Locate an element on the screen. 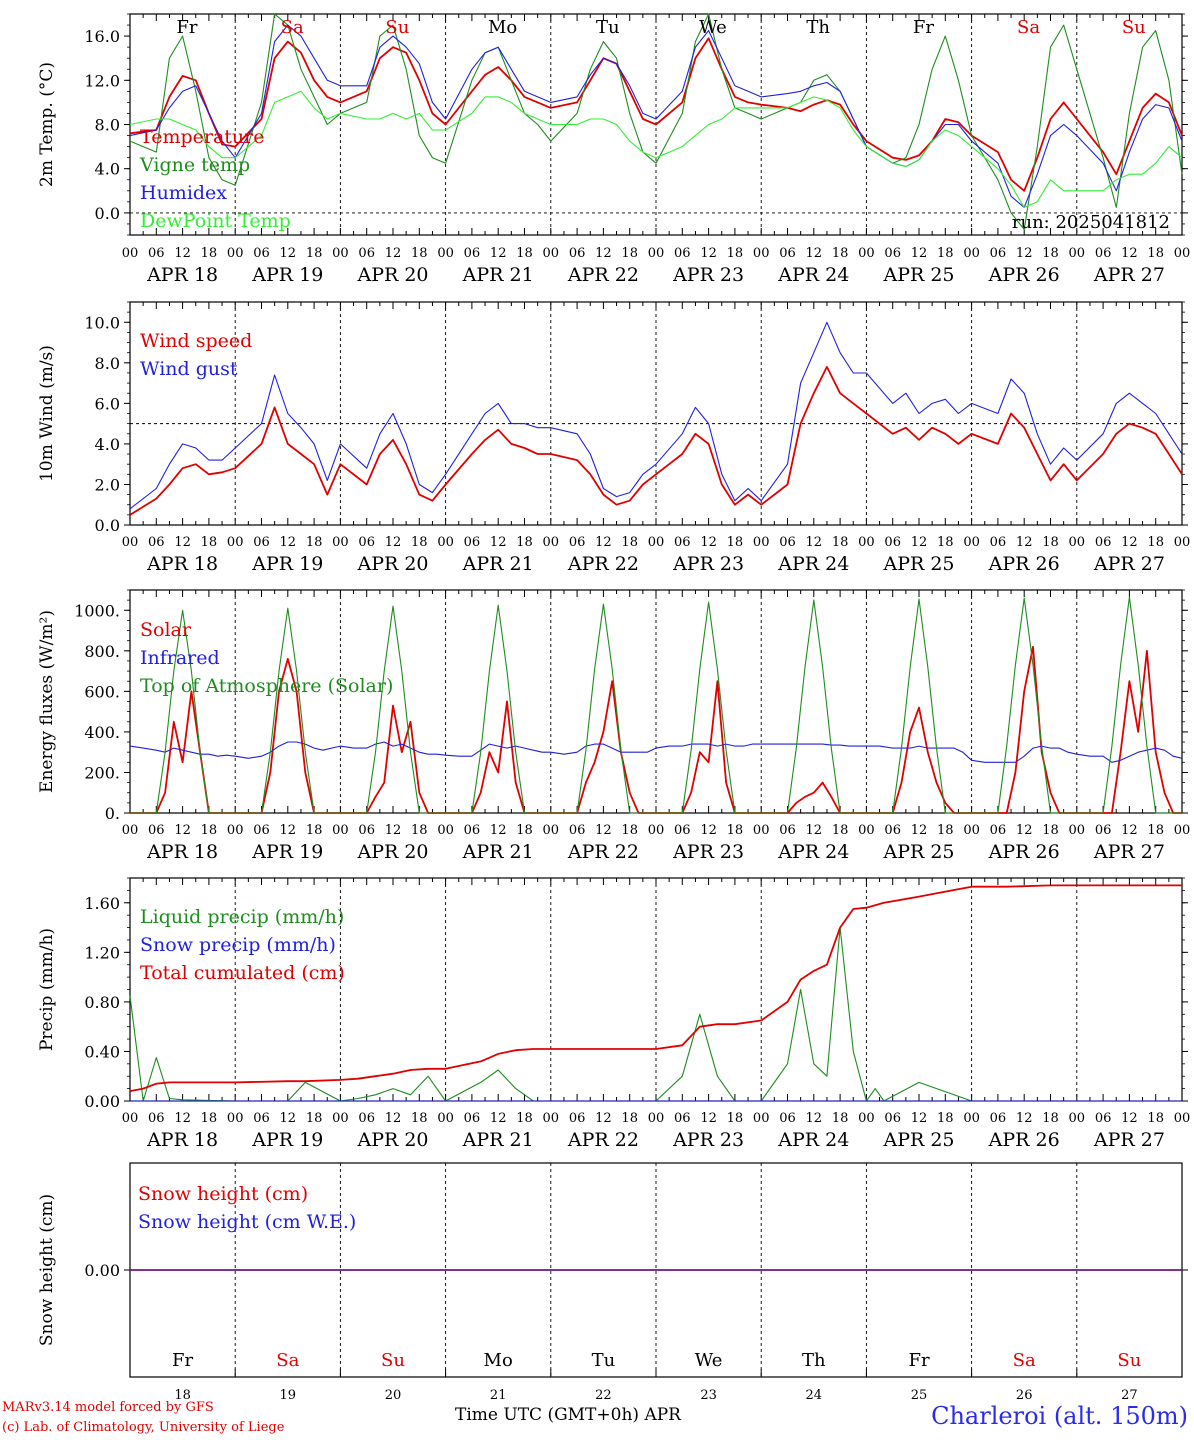  legend-entry: Total cumulated (cm) is located at coordinates (242, 973).